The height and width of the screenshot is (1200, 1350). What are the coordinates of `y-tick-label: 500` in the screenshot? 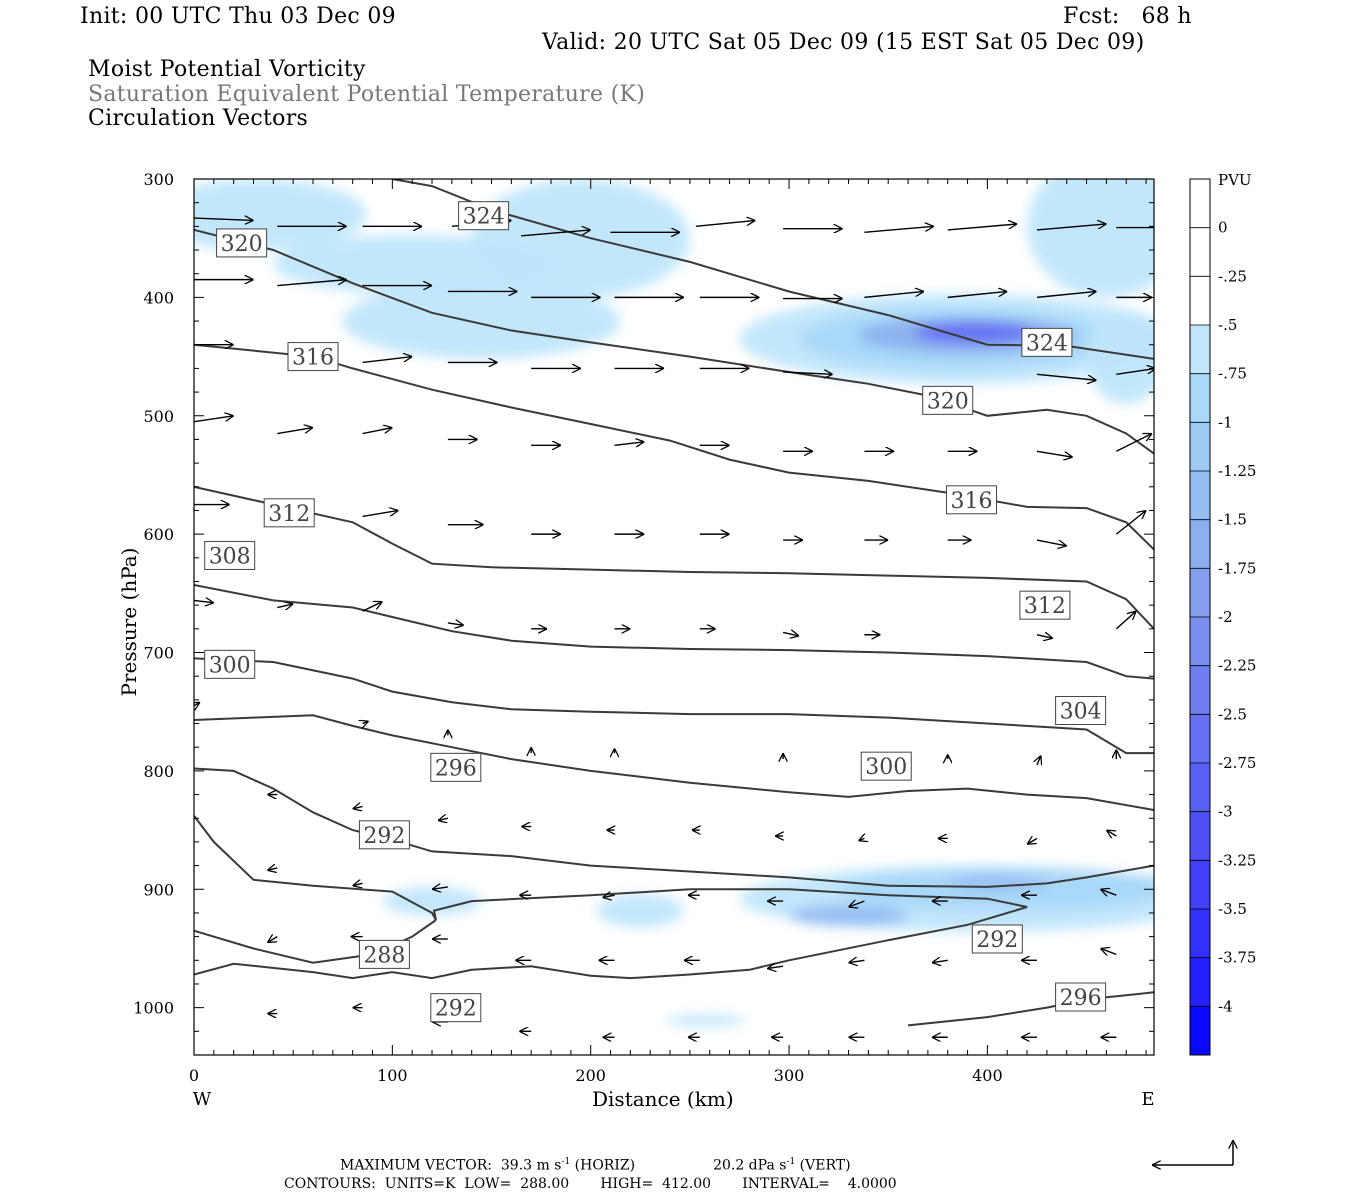 It's located at (158, 416).